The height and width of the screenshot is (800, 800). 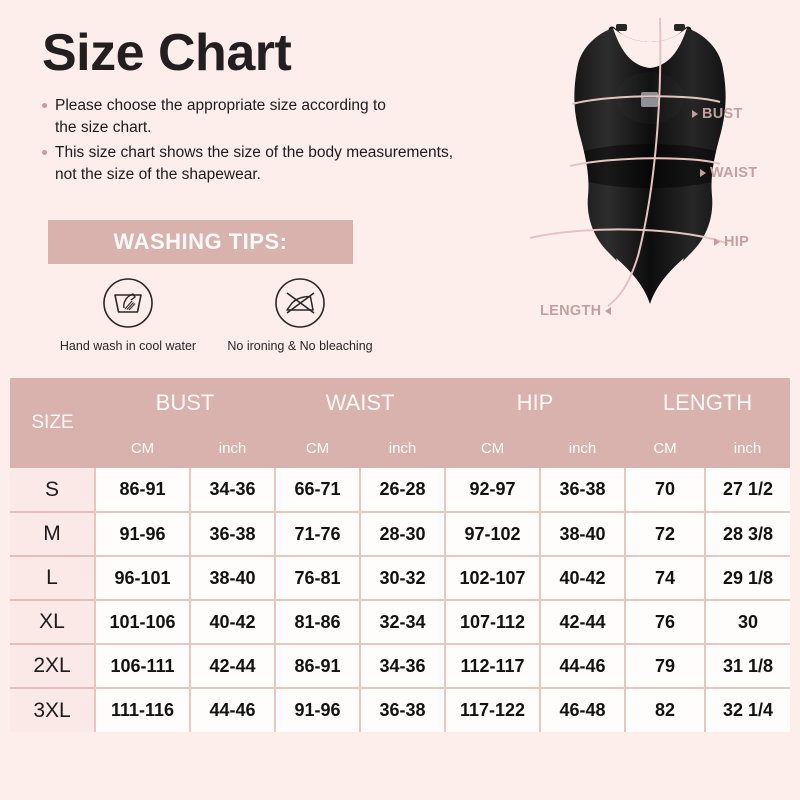 I want to click on header-unit-length-inch: inch, so click(x=748, y=448).